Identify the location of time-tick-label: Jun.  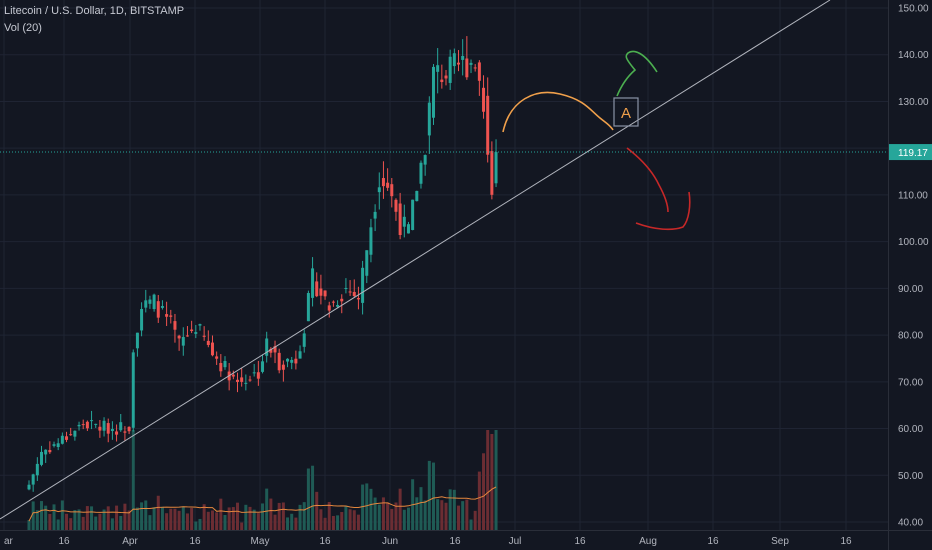
(390, 541).